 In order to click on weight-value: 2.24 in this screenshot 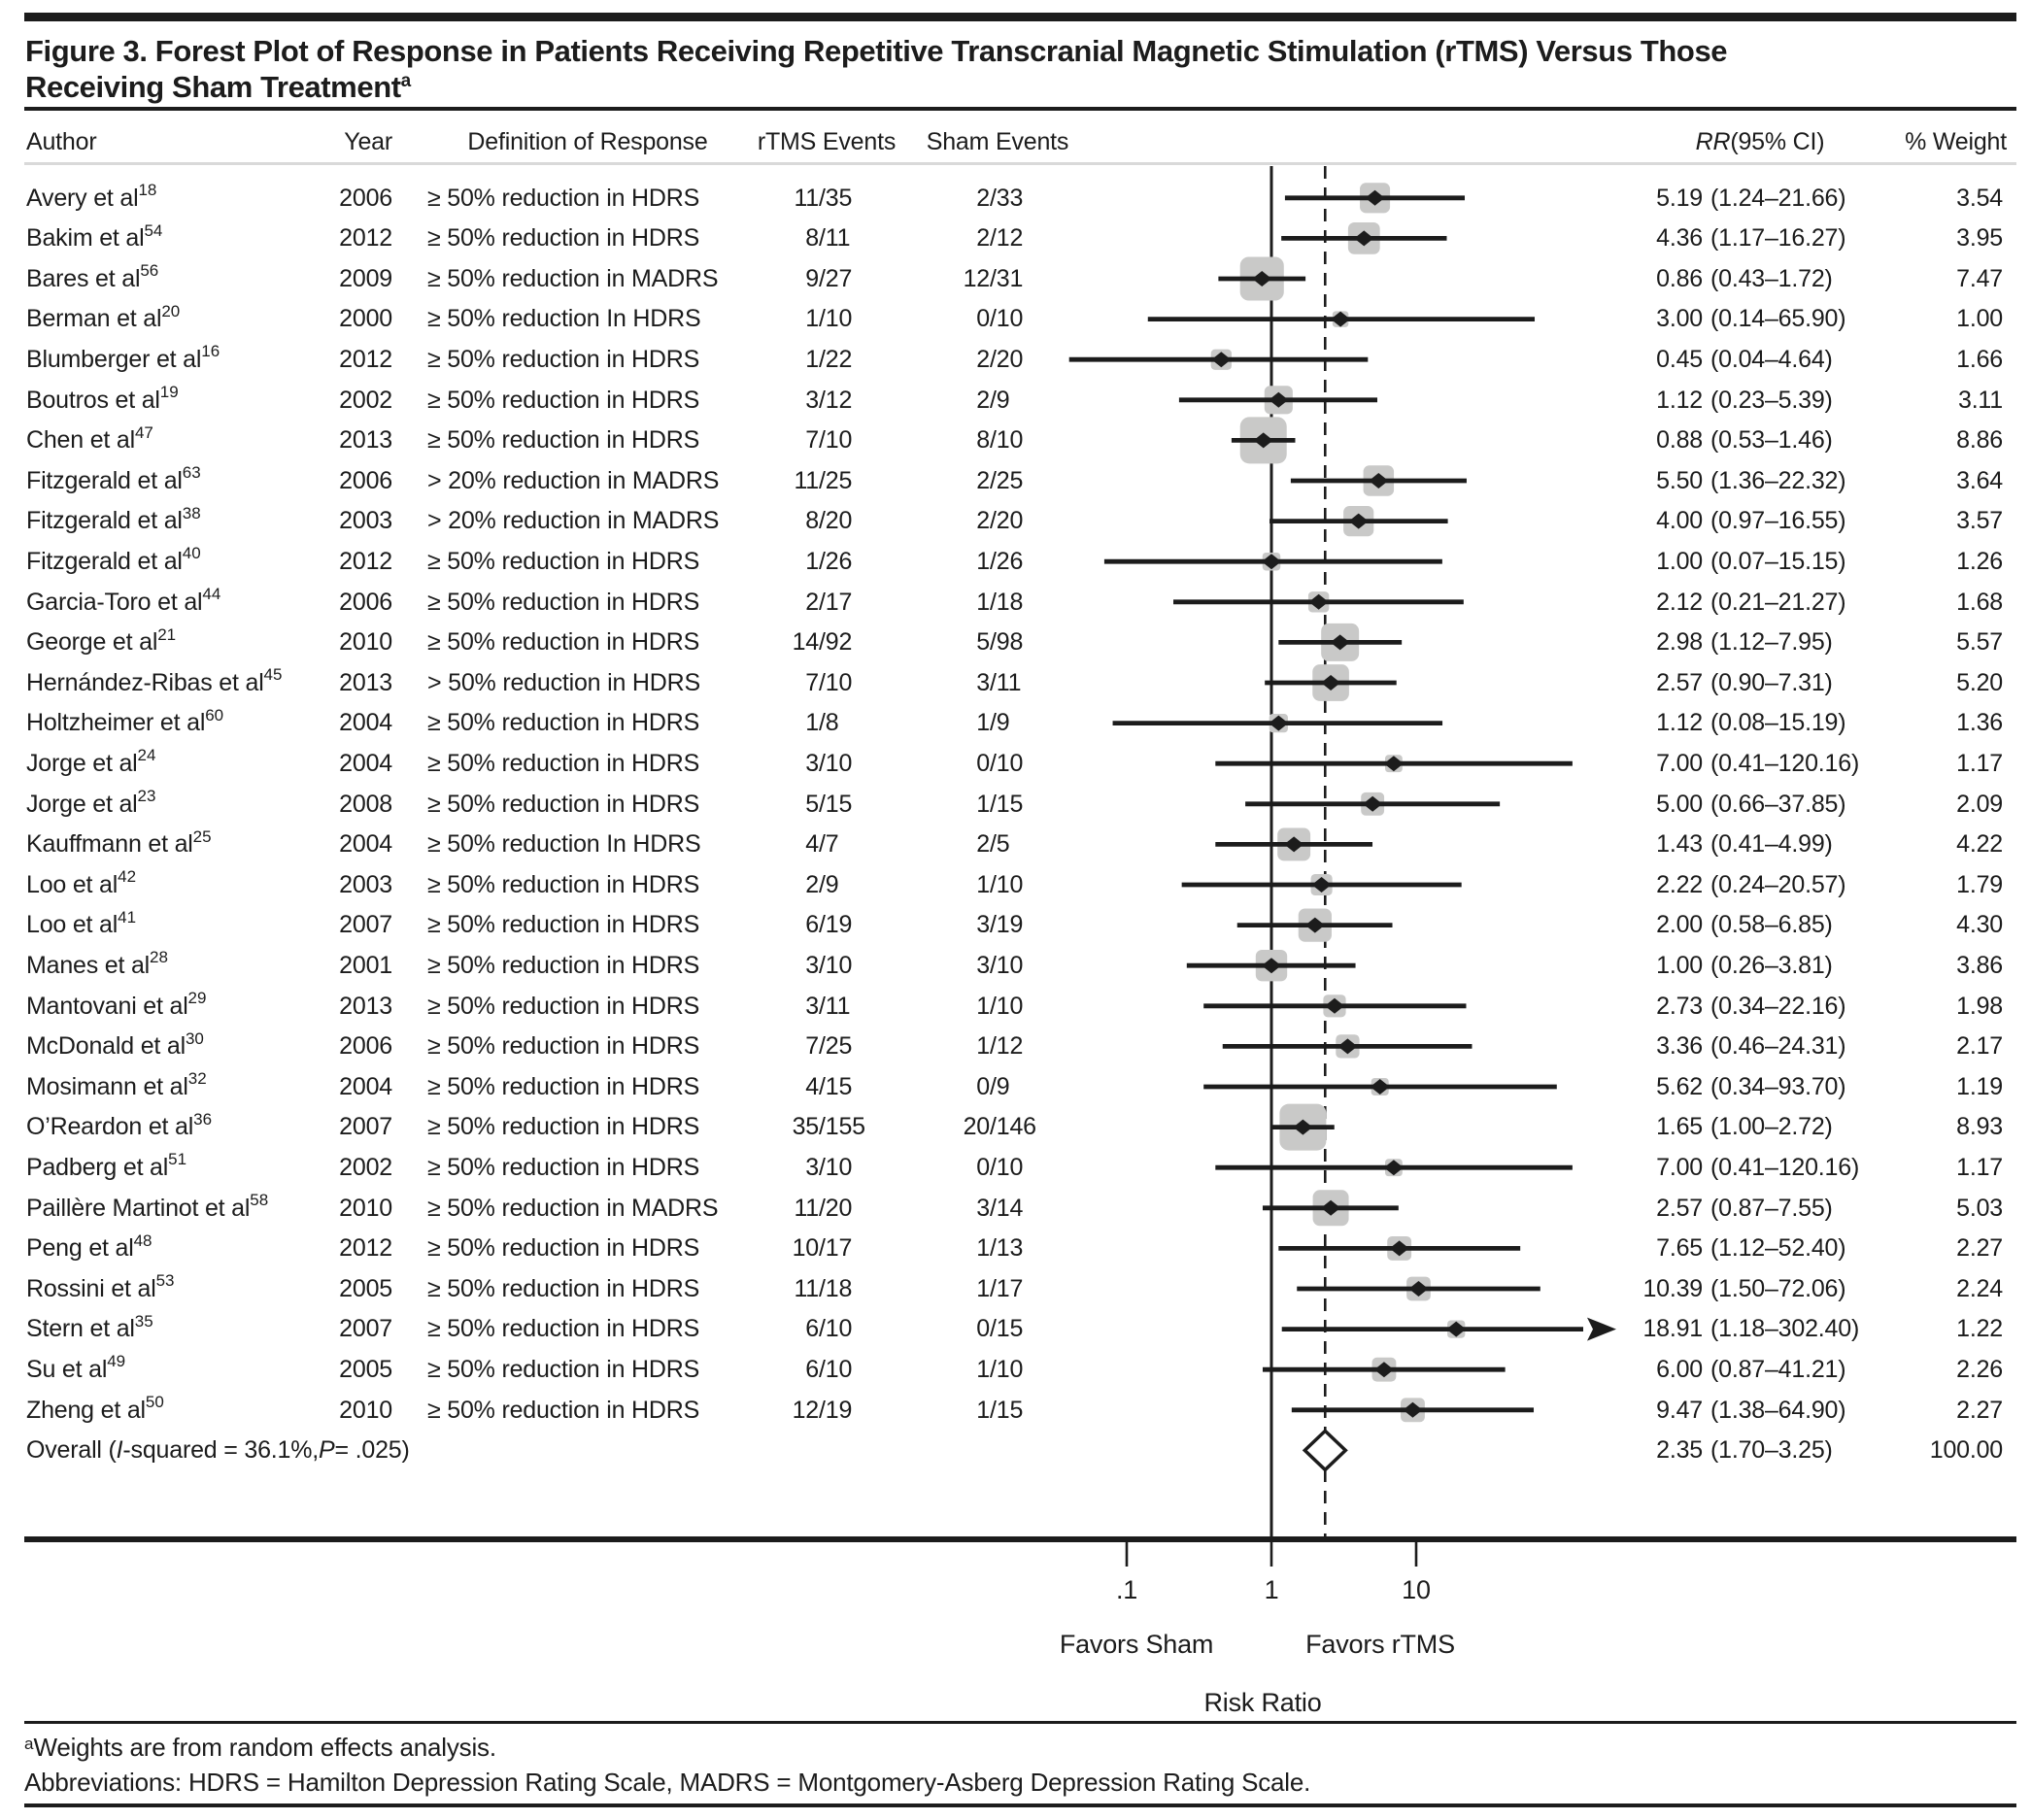, I will do `click(1980, 1288)`.